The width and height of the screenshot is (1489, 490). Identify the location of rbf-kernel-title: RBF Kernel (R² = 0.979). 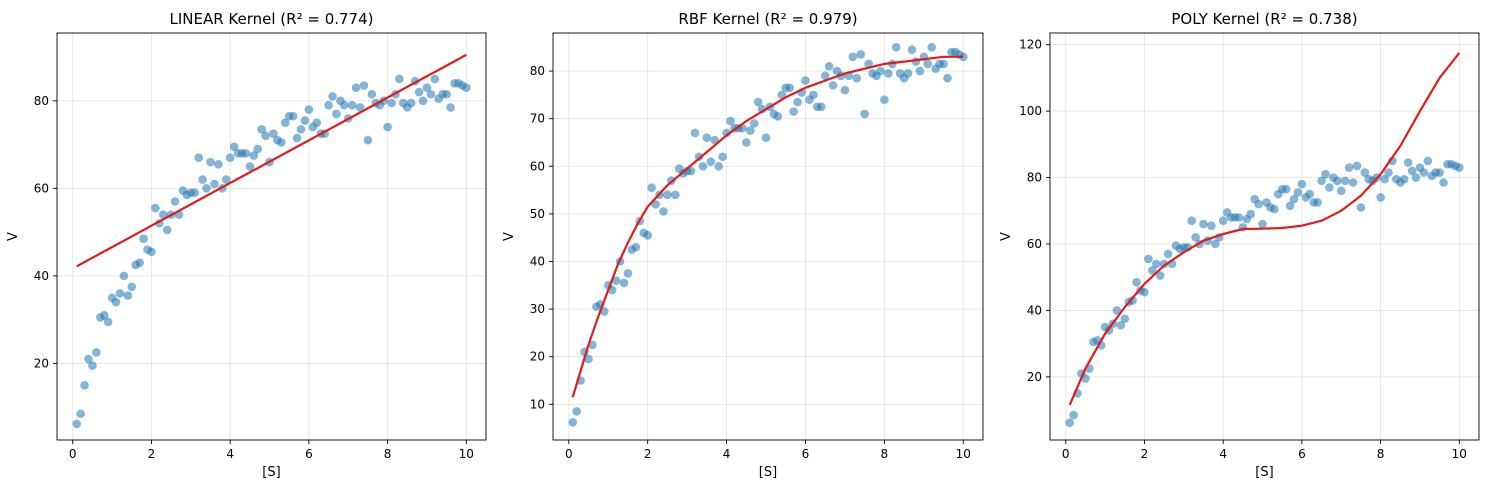
(767, 19).